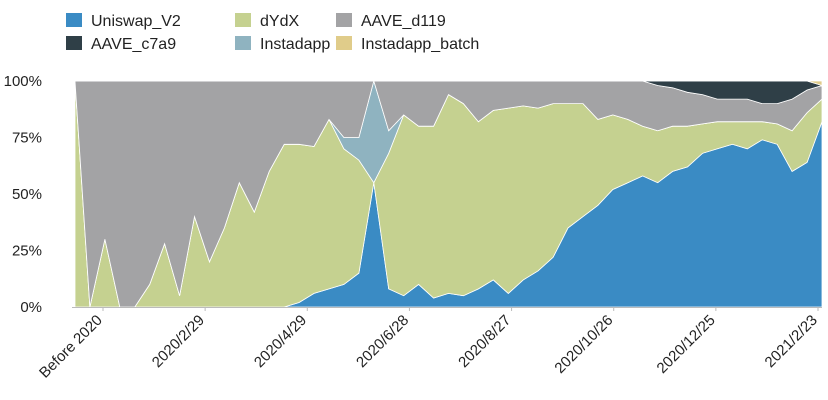 This screenshot has height=400, width=828. Describe the element at coordinates (27, 138) in the screenshot. I see `y-tick-label: 75%` at that location.